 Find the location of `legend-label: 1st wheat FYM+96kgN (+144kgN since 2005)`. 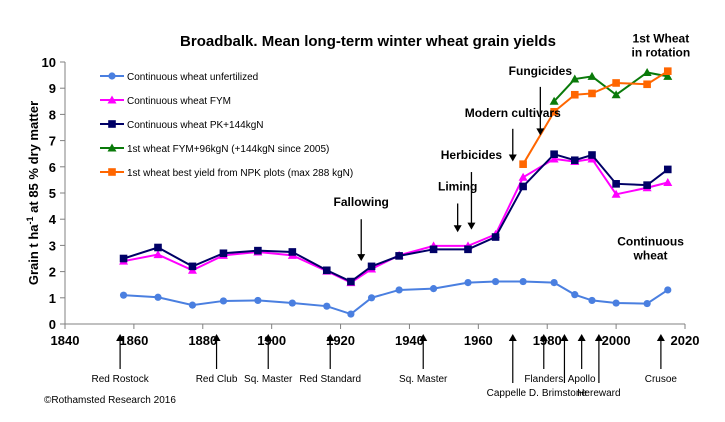

legend-label: 1st wheat FYM+96kgN (+144kgN since 2005) is located at coordinates (228, 149).